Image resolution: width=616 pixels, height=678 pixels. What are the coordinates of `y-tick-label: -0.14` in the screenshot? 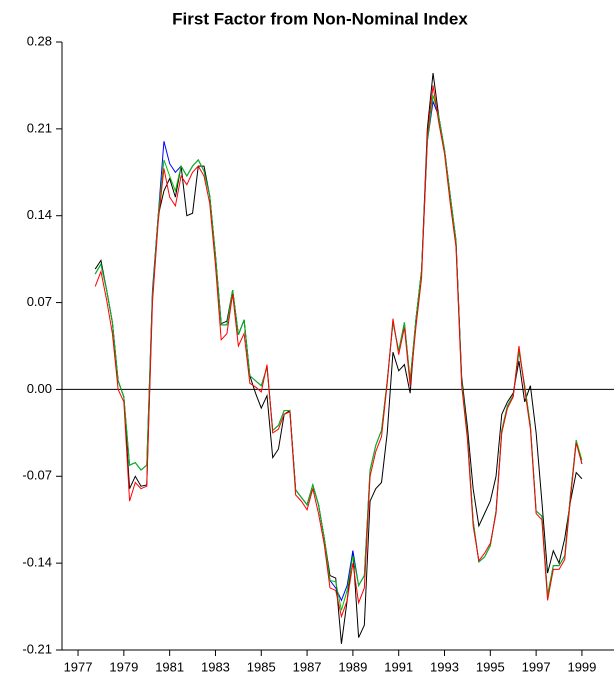 It's located at (37, 562).